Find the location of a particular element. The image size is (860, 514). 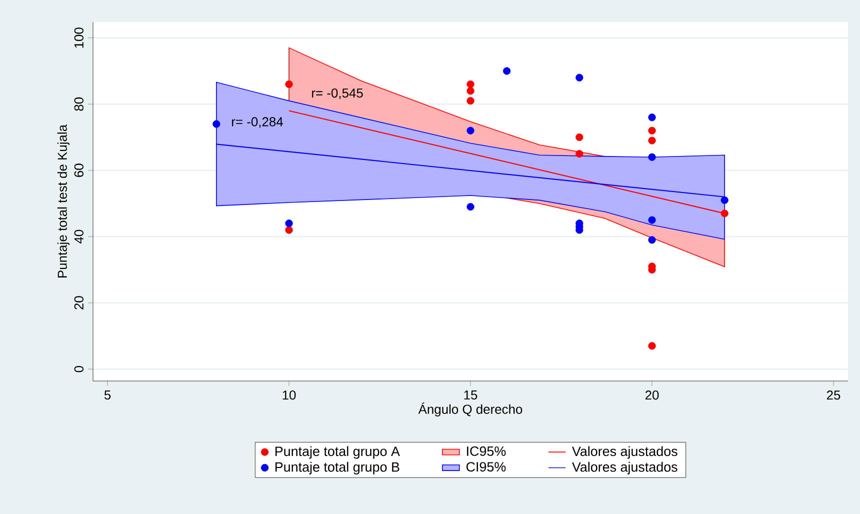

legend-label: IC95% is located at coordinates (486, 451).